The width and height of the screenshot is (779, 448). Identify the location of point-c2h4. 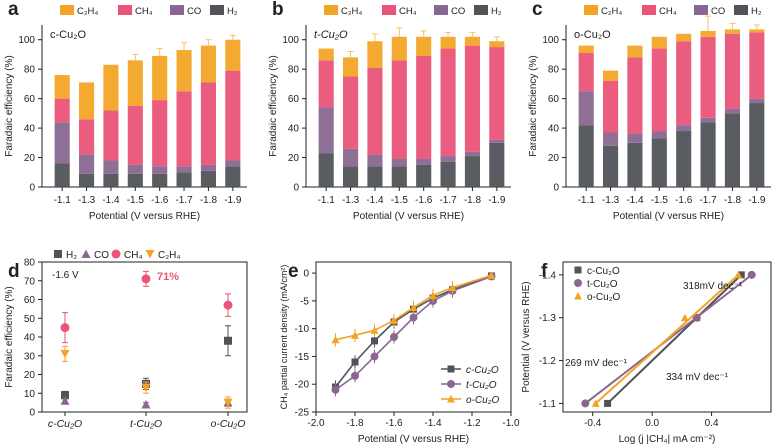
(228, 403).